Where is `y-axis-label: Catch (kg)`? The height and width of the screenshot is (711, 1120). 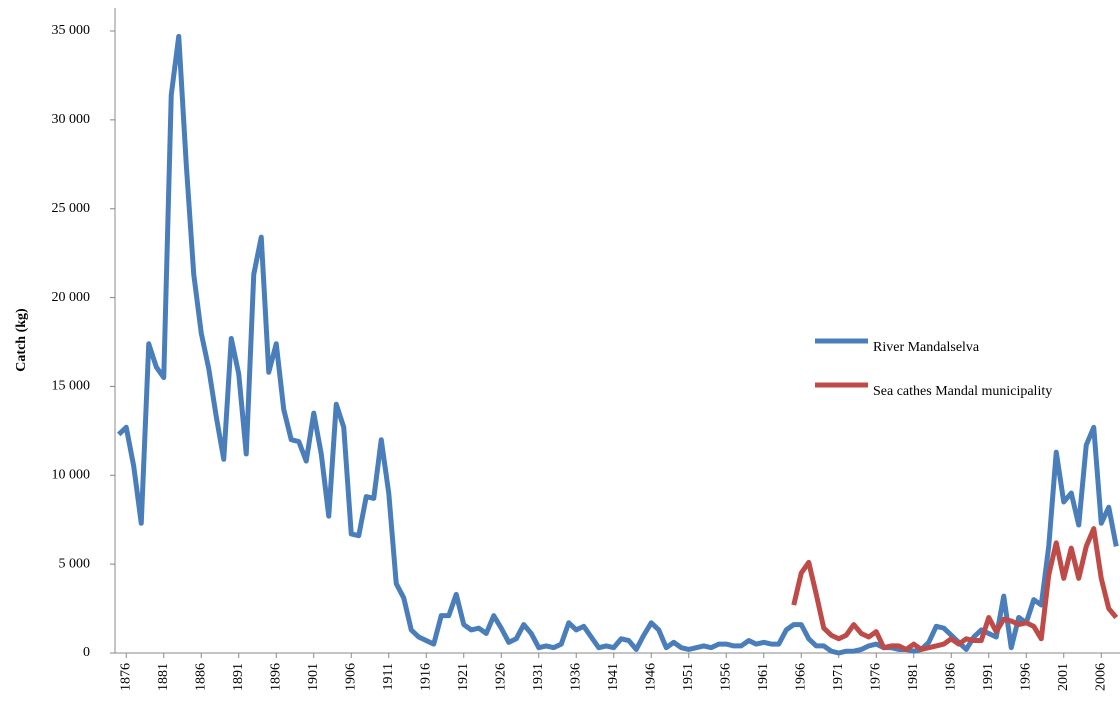
y-axis-label: Catch (kg) is located at coordinates (21, 340).